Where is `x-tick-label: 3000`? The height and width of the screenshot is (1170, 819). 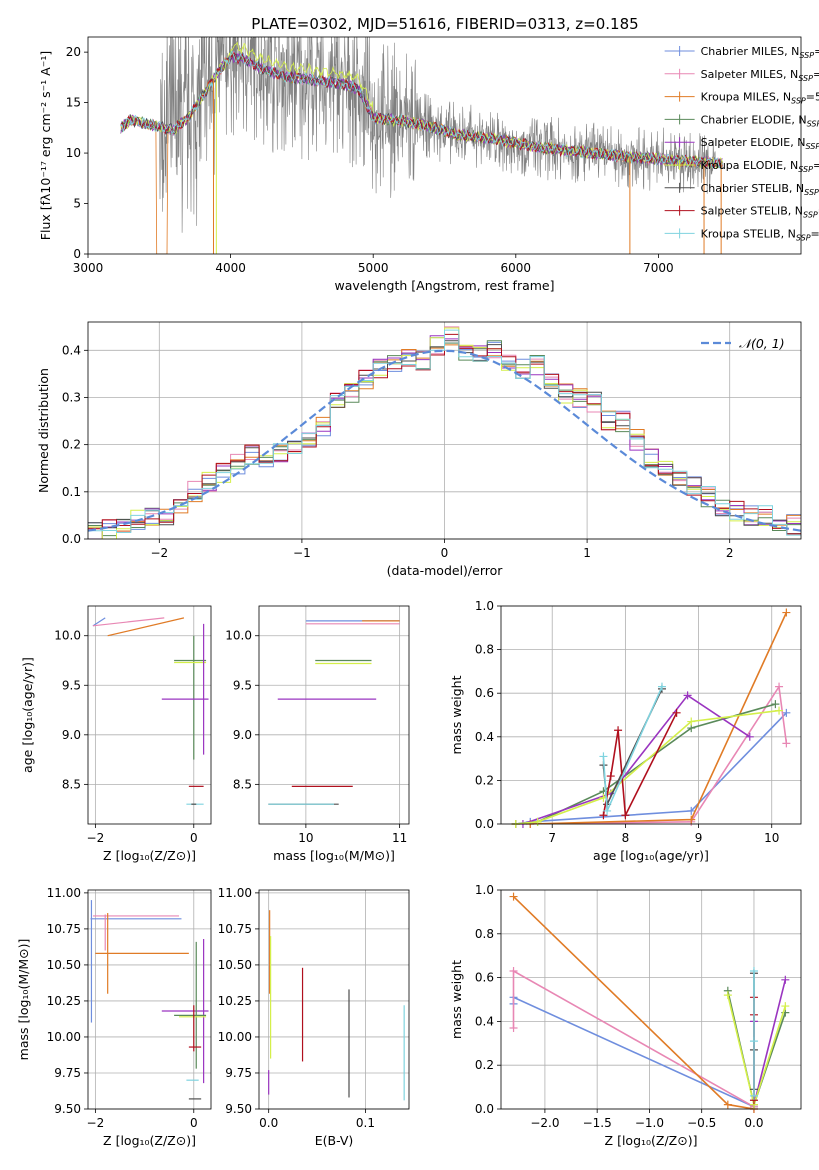 x-tick-label: 3000 is located at coordinates (88, 268).